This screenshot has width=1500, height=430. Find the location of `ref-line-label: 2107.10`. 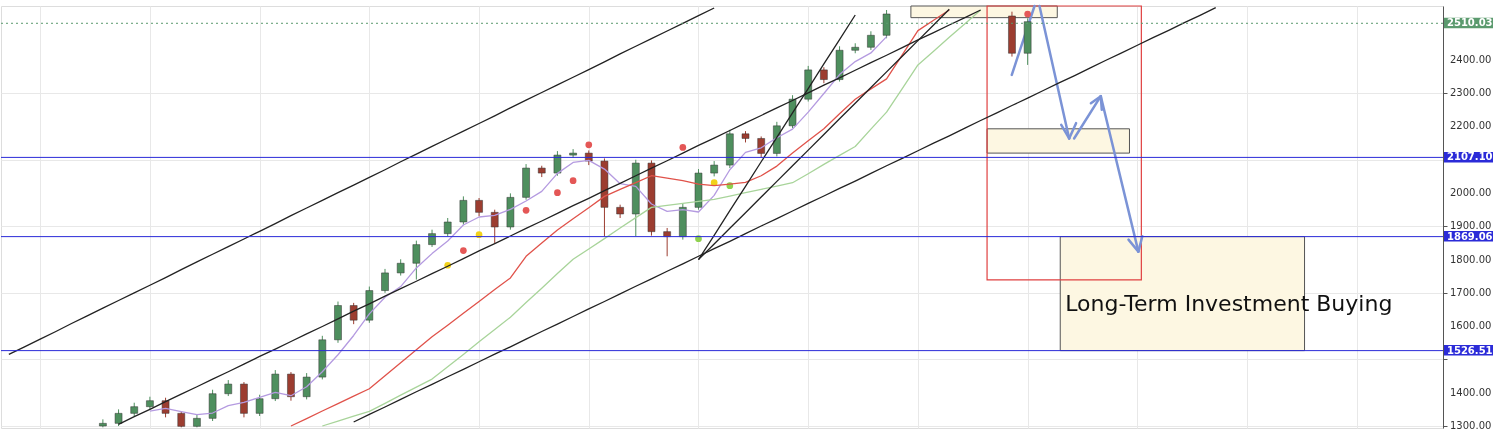

ref-line-label: 2107.10 is located at coordinates (1470, 157).